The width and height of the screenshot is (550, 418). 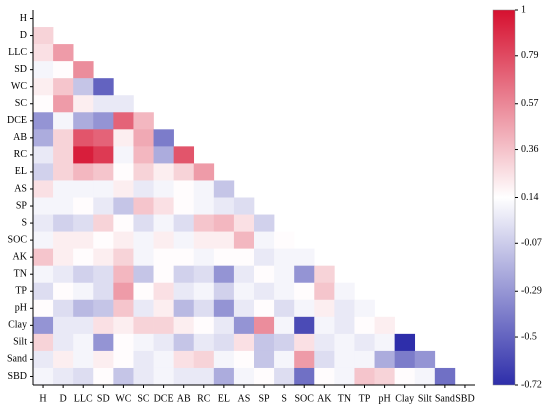 What do you see at coordinates (21, 291) in the screenshot?
I see `y-tick-label: TP` at bounding box center [21, 291].